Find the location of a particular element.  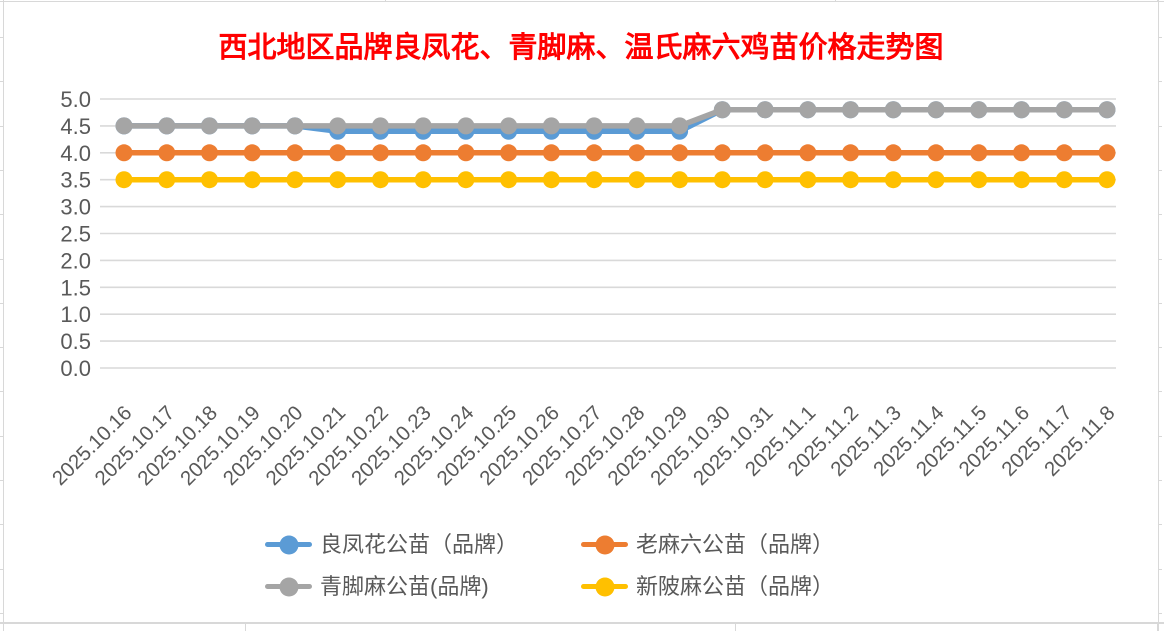

chart-title: 西北地区品牌良凤花、青脚麻、温氏麻六鸡苗价格走势图 is located at coordinates (581, 48).